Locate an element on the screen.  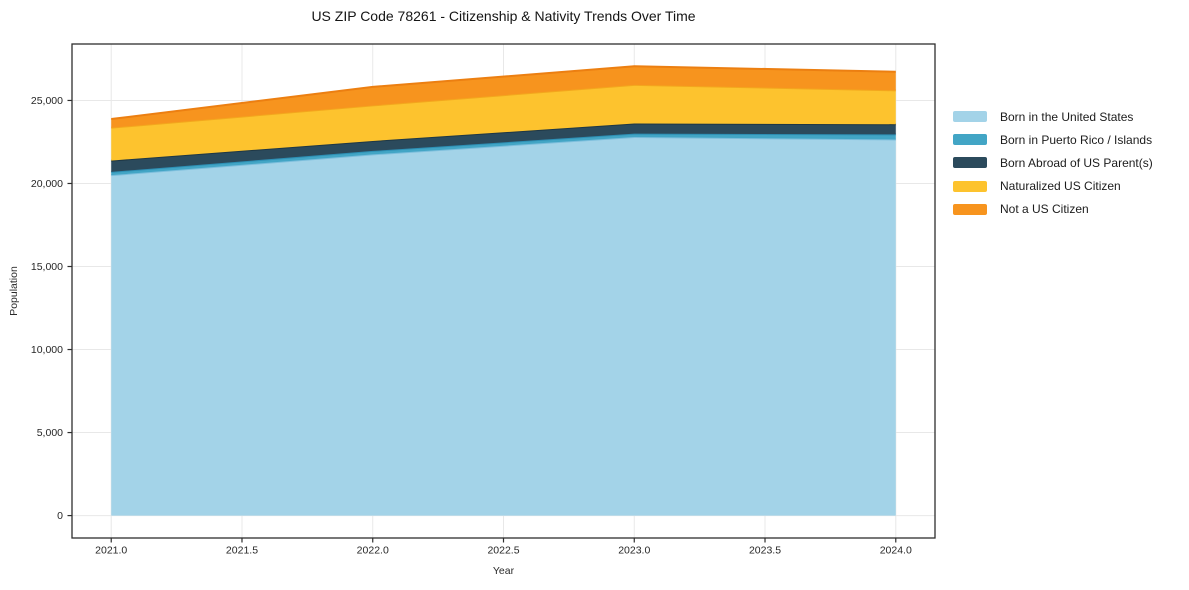
legend-item: Born Abroad of US Parent(s) is located at coordinates (1053, 162).